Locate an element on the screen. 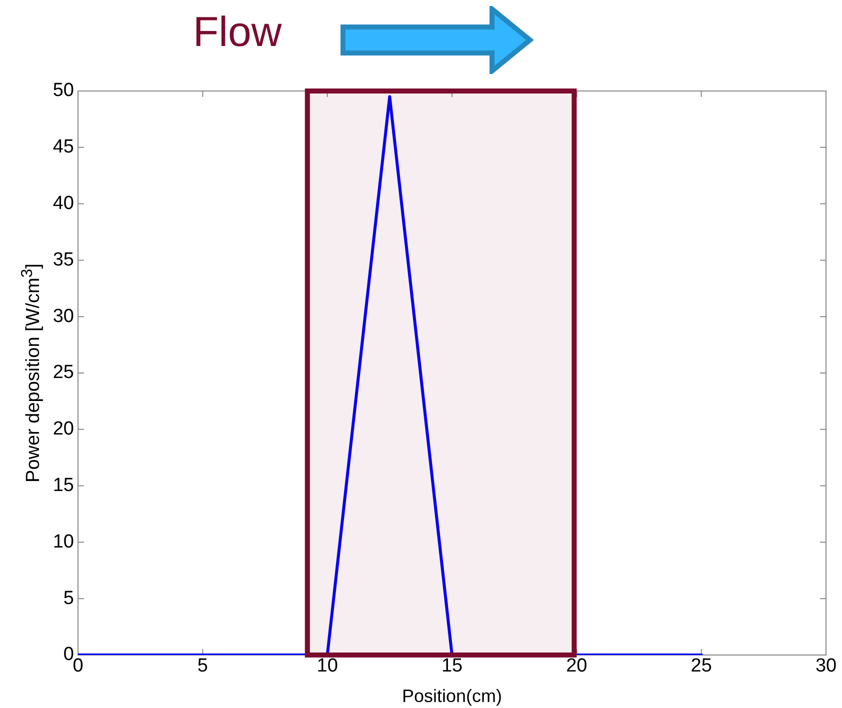  y-tick-label: 35 is located at coordinates (63, 259).